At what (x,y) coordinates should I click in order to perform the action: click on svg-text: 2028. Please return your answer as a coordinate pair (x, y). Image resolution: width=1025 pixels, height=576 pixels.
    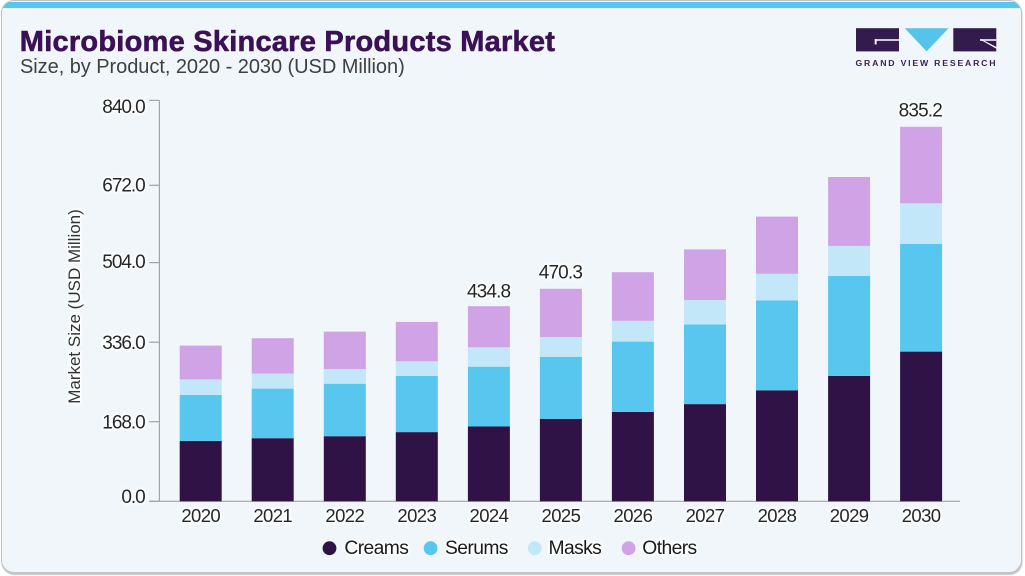
    Looking at the image, I should click on (777, 515).